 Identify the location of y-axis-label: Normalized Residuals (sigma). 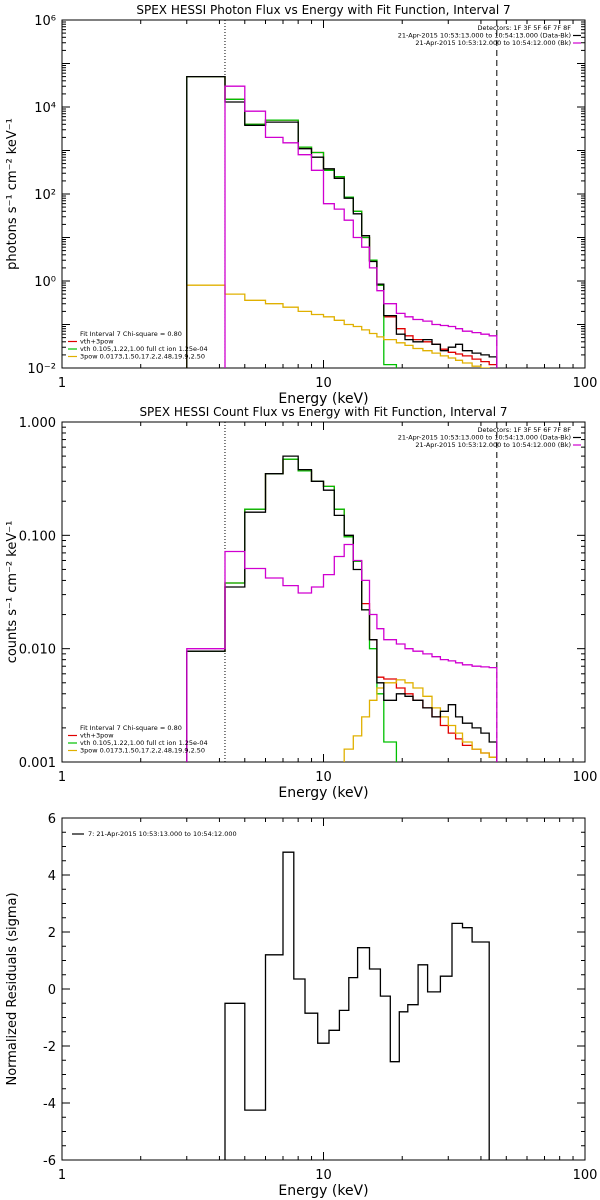
(12, 988).